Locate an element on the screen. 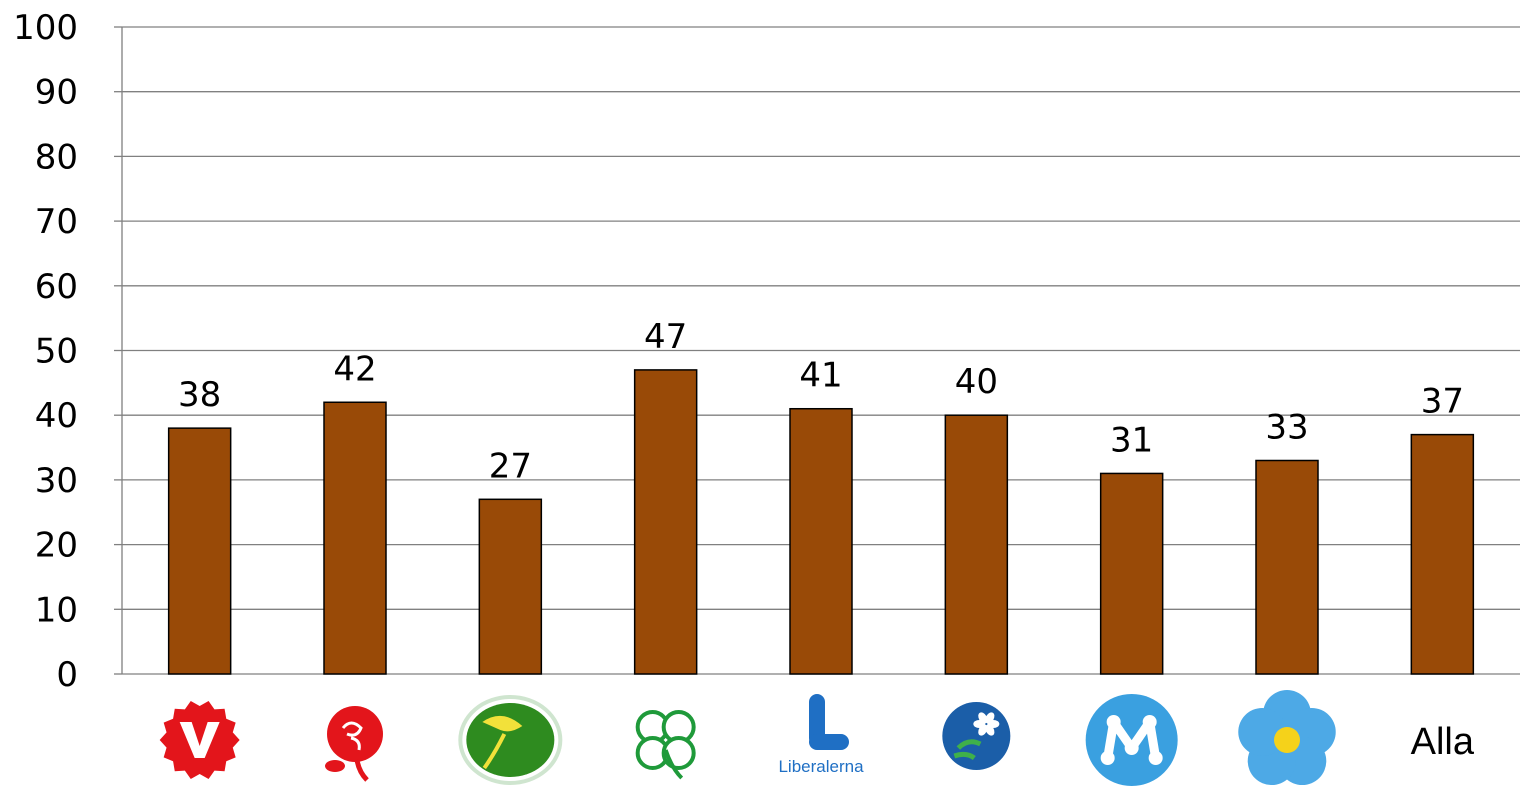 The height and width of the screenshot is (793, 1525). centerpartiet-clover-icon is located at coordinates (665, 745).